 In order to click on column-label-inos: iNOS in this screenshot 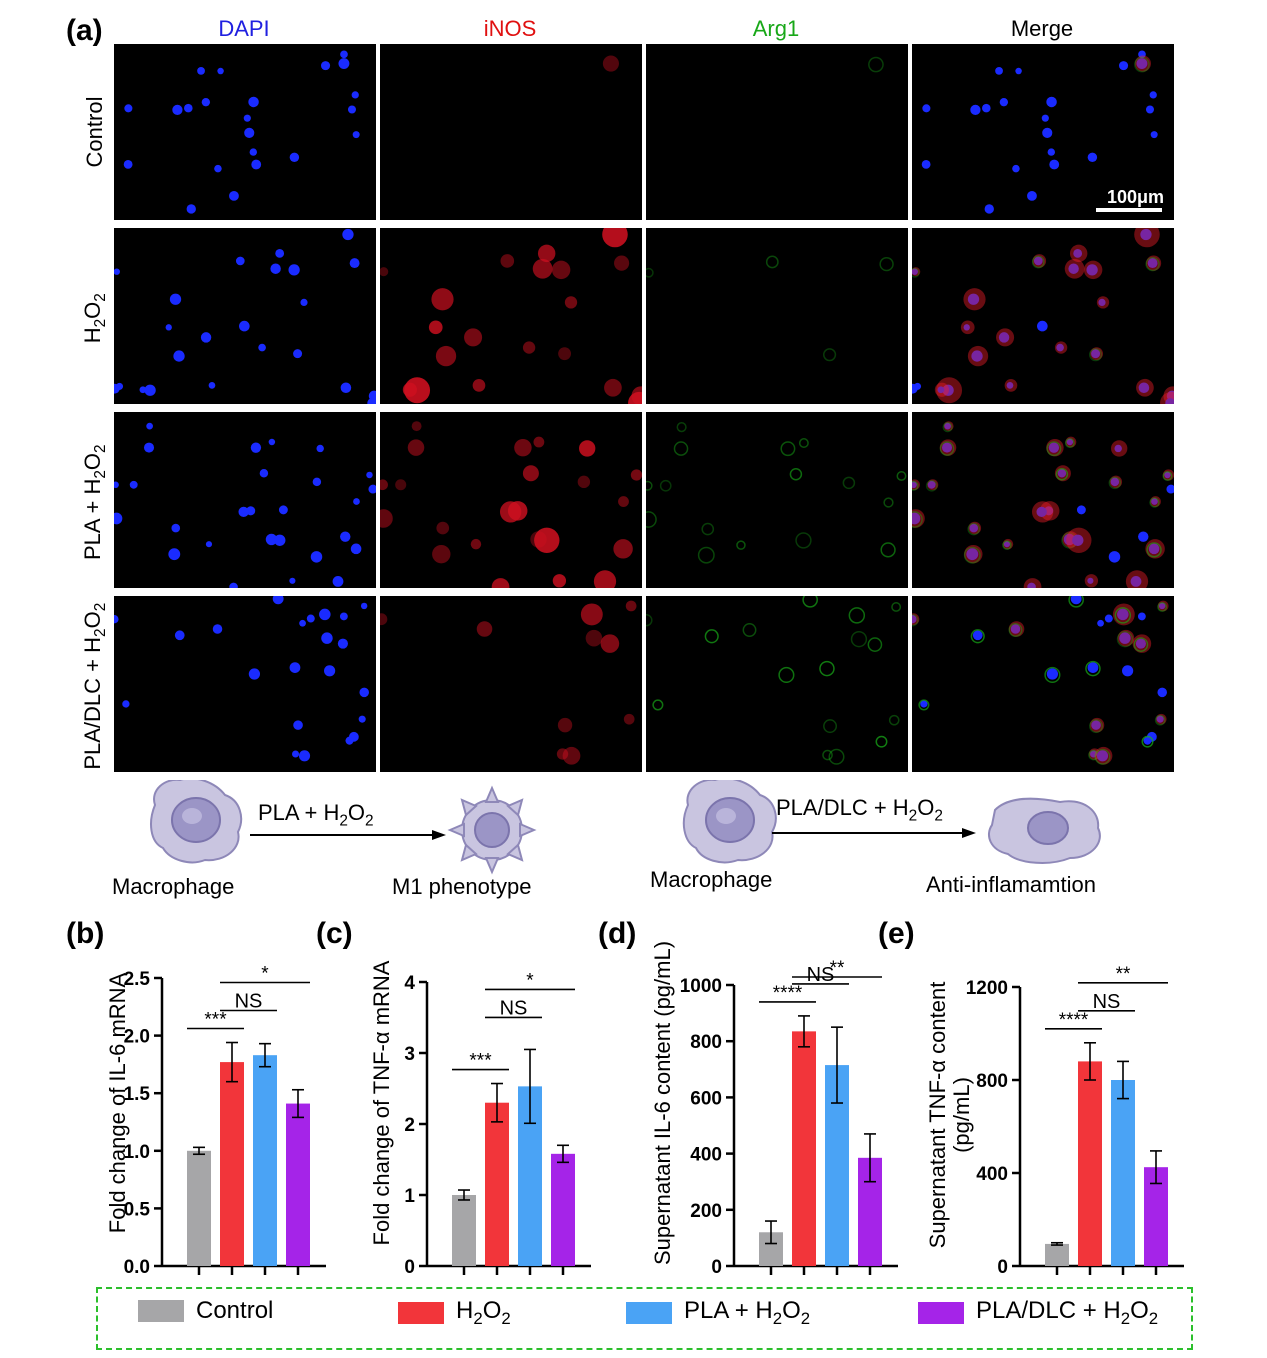, I will do `click(510, 28)`.